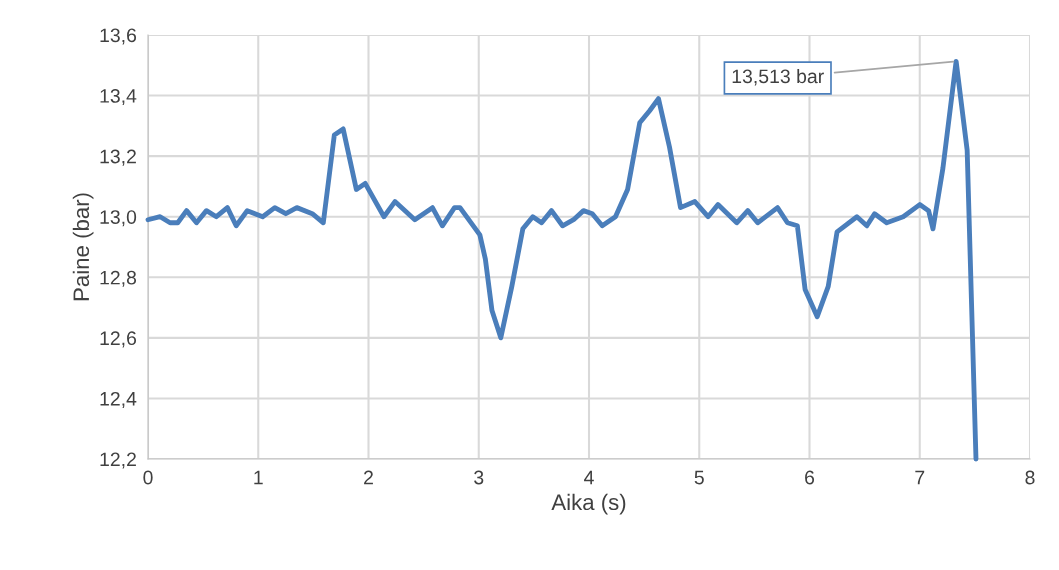  What do you see at coordinates (1030, 477) in the screenshot?
I see `x-tick-label: 8` at bounding box center [1030, 477].